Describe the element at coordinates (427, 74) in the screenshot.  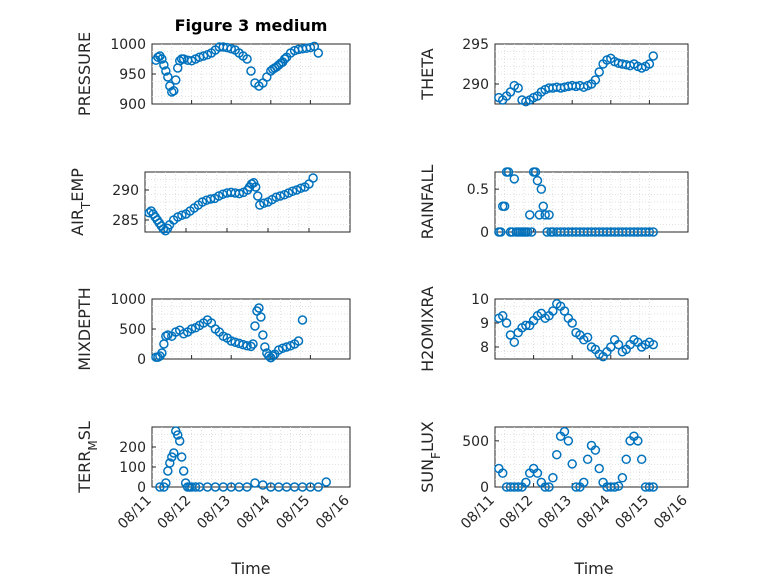
I see `y-axis-label: THETA` at that location.